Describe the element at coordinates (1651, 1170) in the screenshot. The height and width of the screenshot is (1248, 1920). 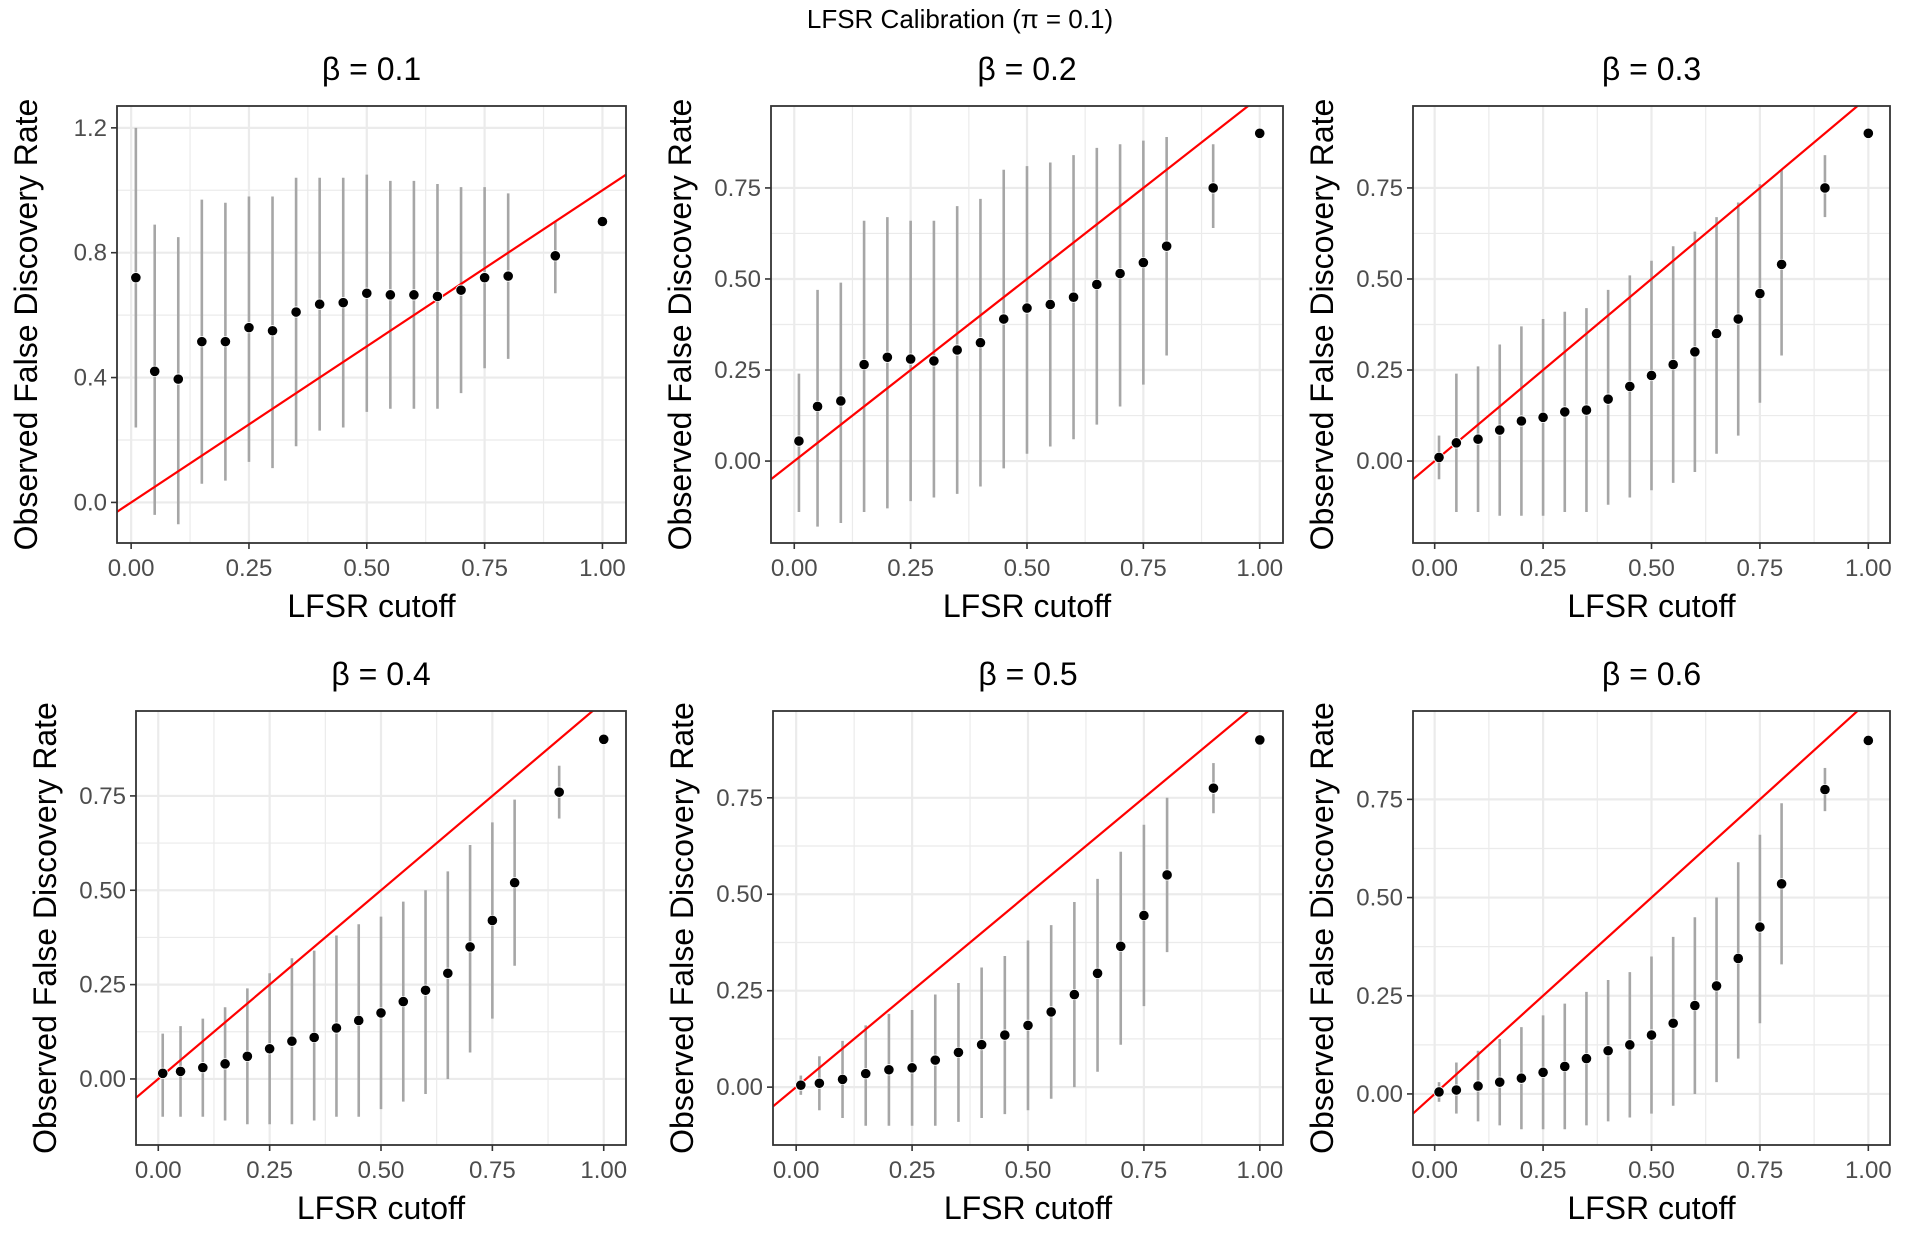
I see `x-tick-label: 0.50` at that location.